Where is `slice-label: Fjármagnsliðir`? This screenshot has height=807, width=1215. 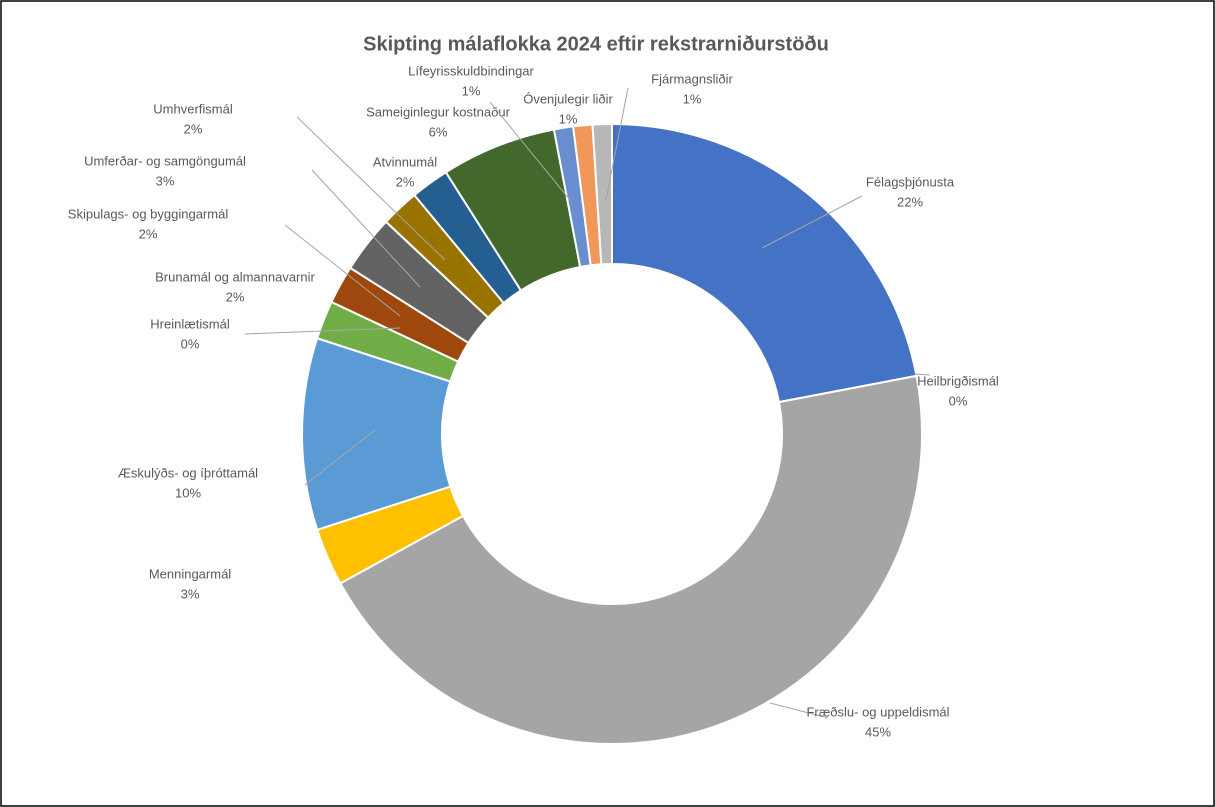
slice-label: Fjármagnsliðir is located at coordinates (692, 78).